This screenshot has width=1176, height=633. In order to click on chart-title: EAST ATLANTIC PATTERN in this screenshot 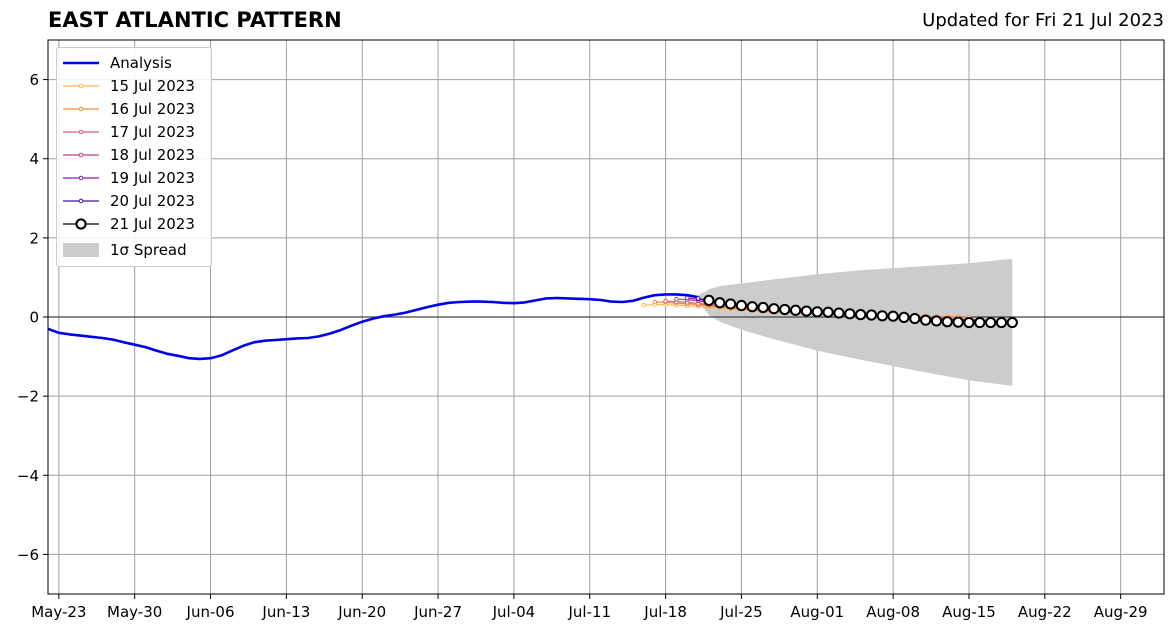, I will do `click(195, 20)`.